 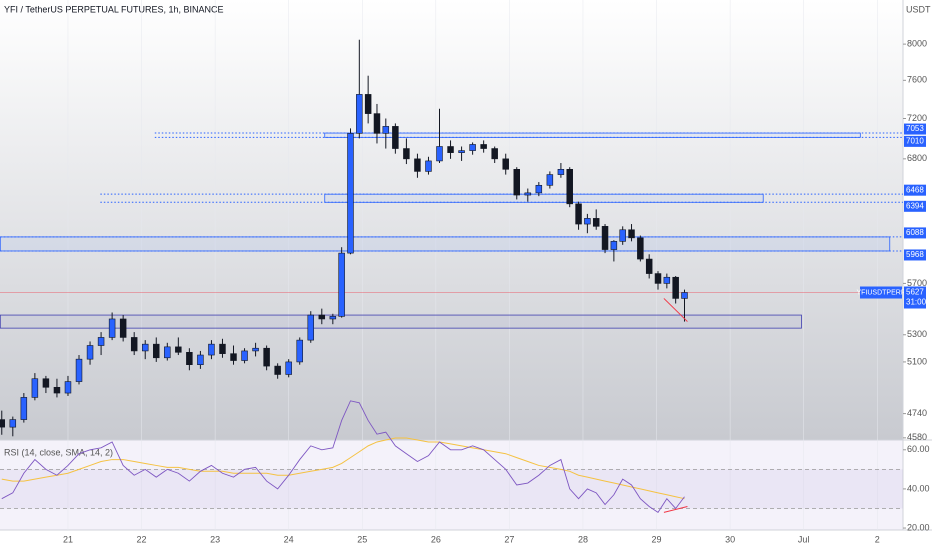 I want to click on x-tick-label: 26, so click(x=436, y=539).